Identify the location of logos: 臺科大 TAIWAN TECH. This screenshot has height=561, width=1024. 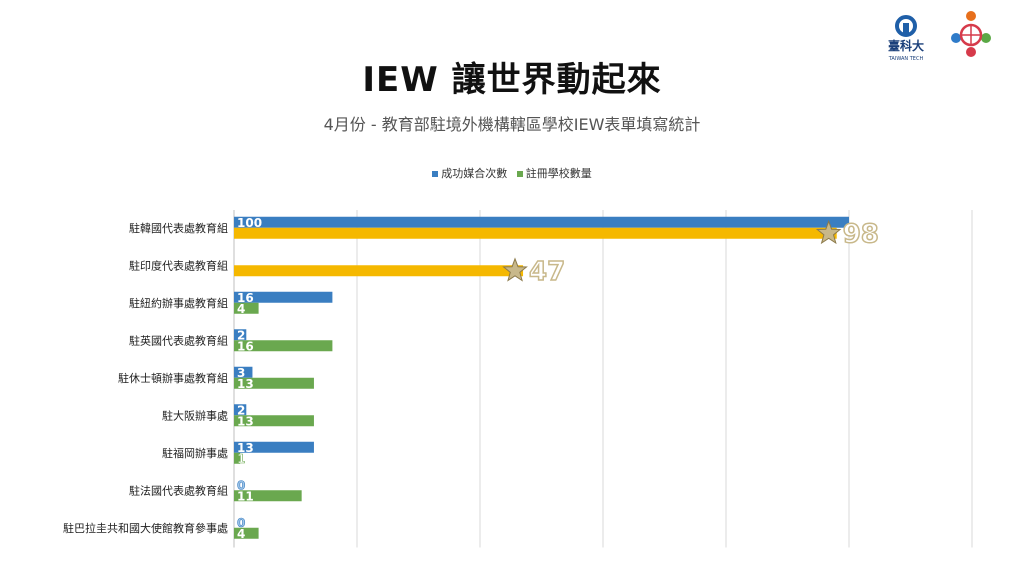
(941, 36).